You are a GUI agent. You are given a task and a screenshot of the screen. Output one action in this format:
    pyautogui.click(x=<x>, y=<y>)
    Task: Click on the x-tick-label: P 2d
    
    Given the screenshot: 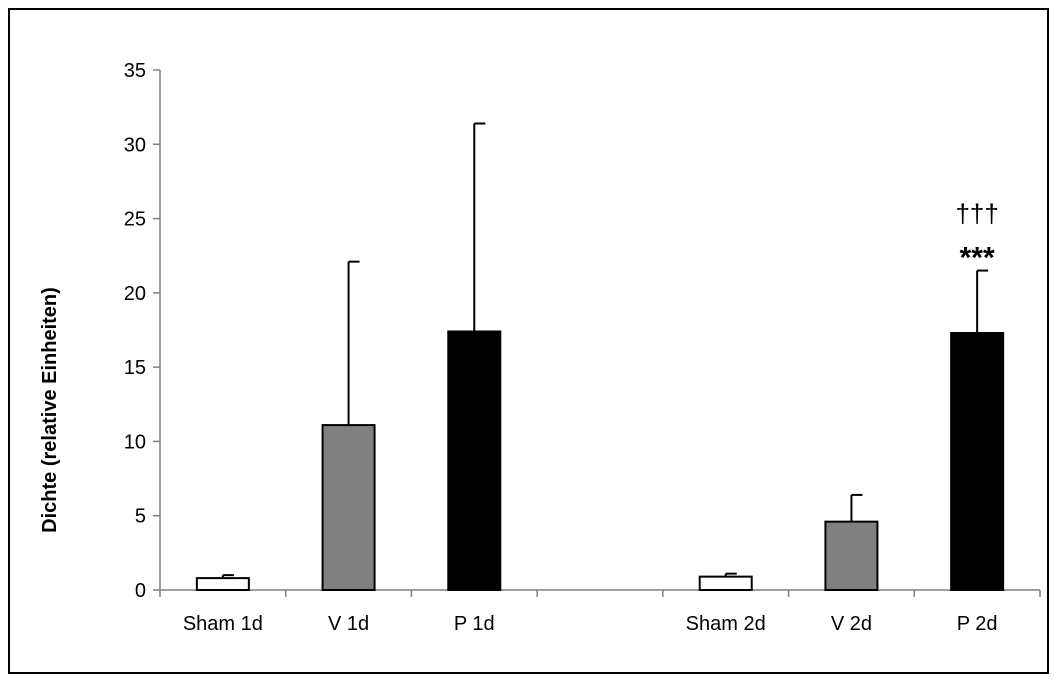 What is the action you would take?
    pyautogui.click(x=977, y=624)
    